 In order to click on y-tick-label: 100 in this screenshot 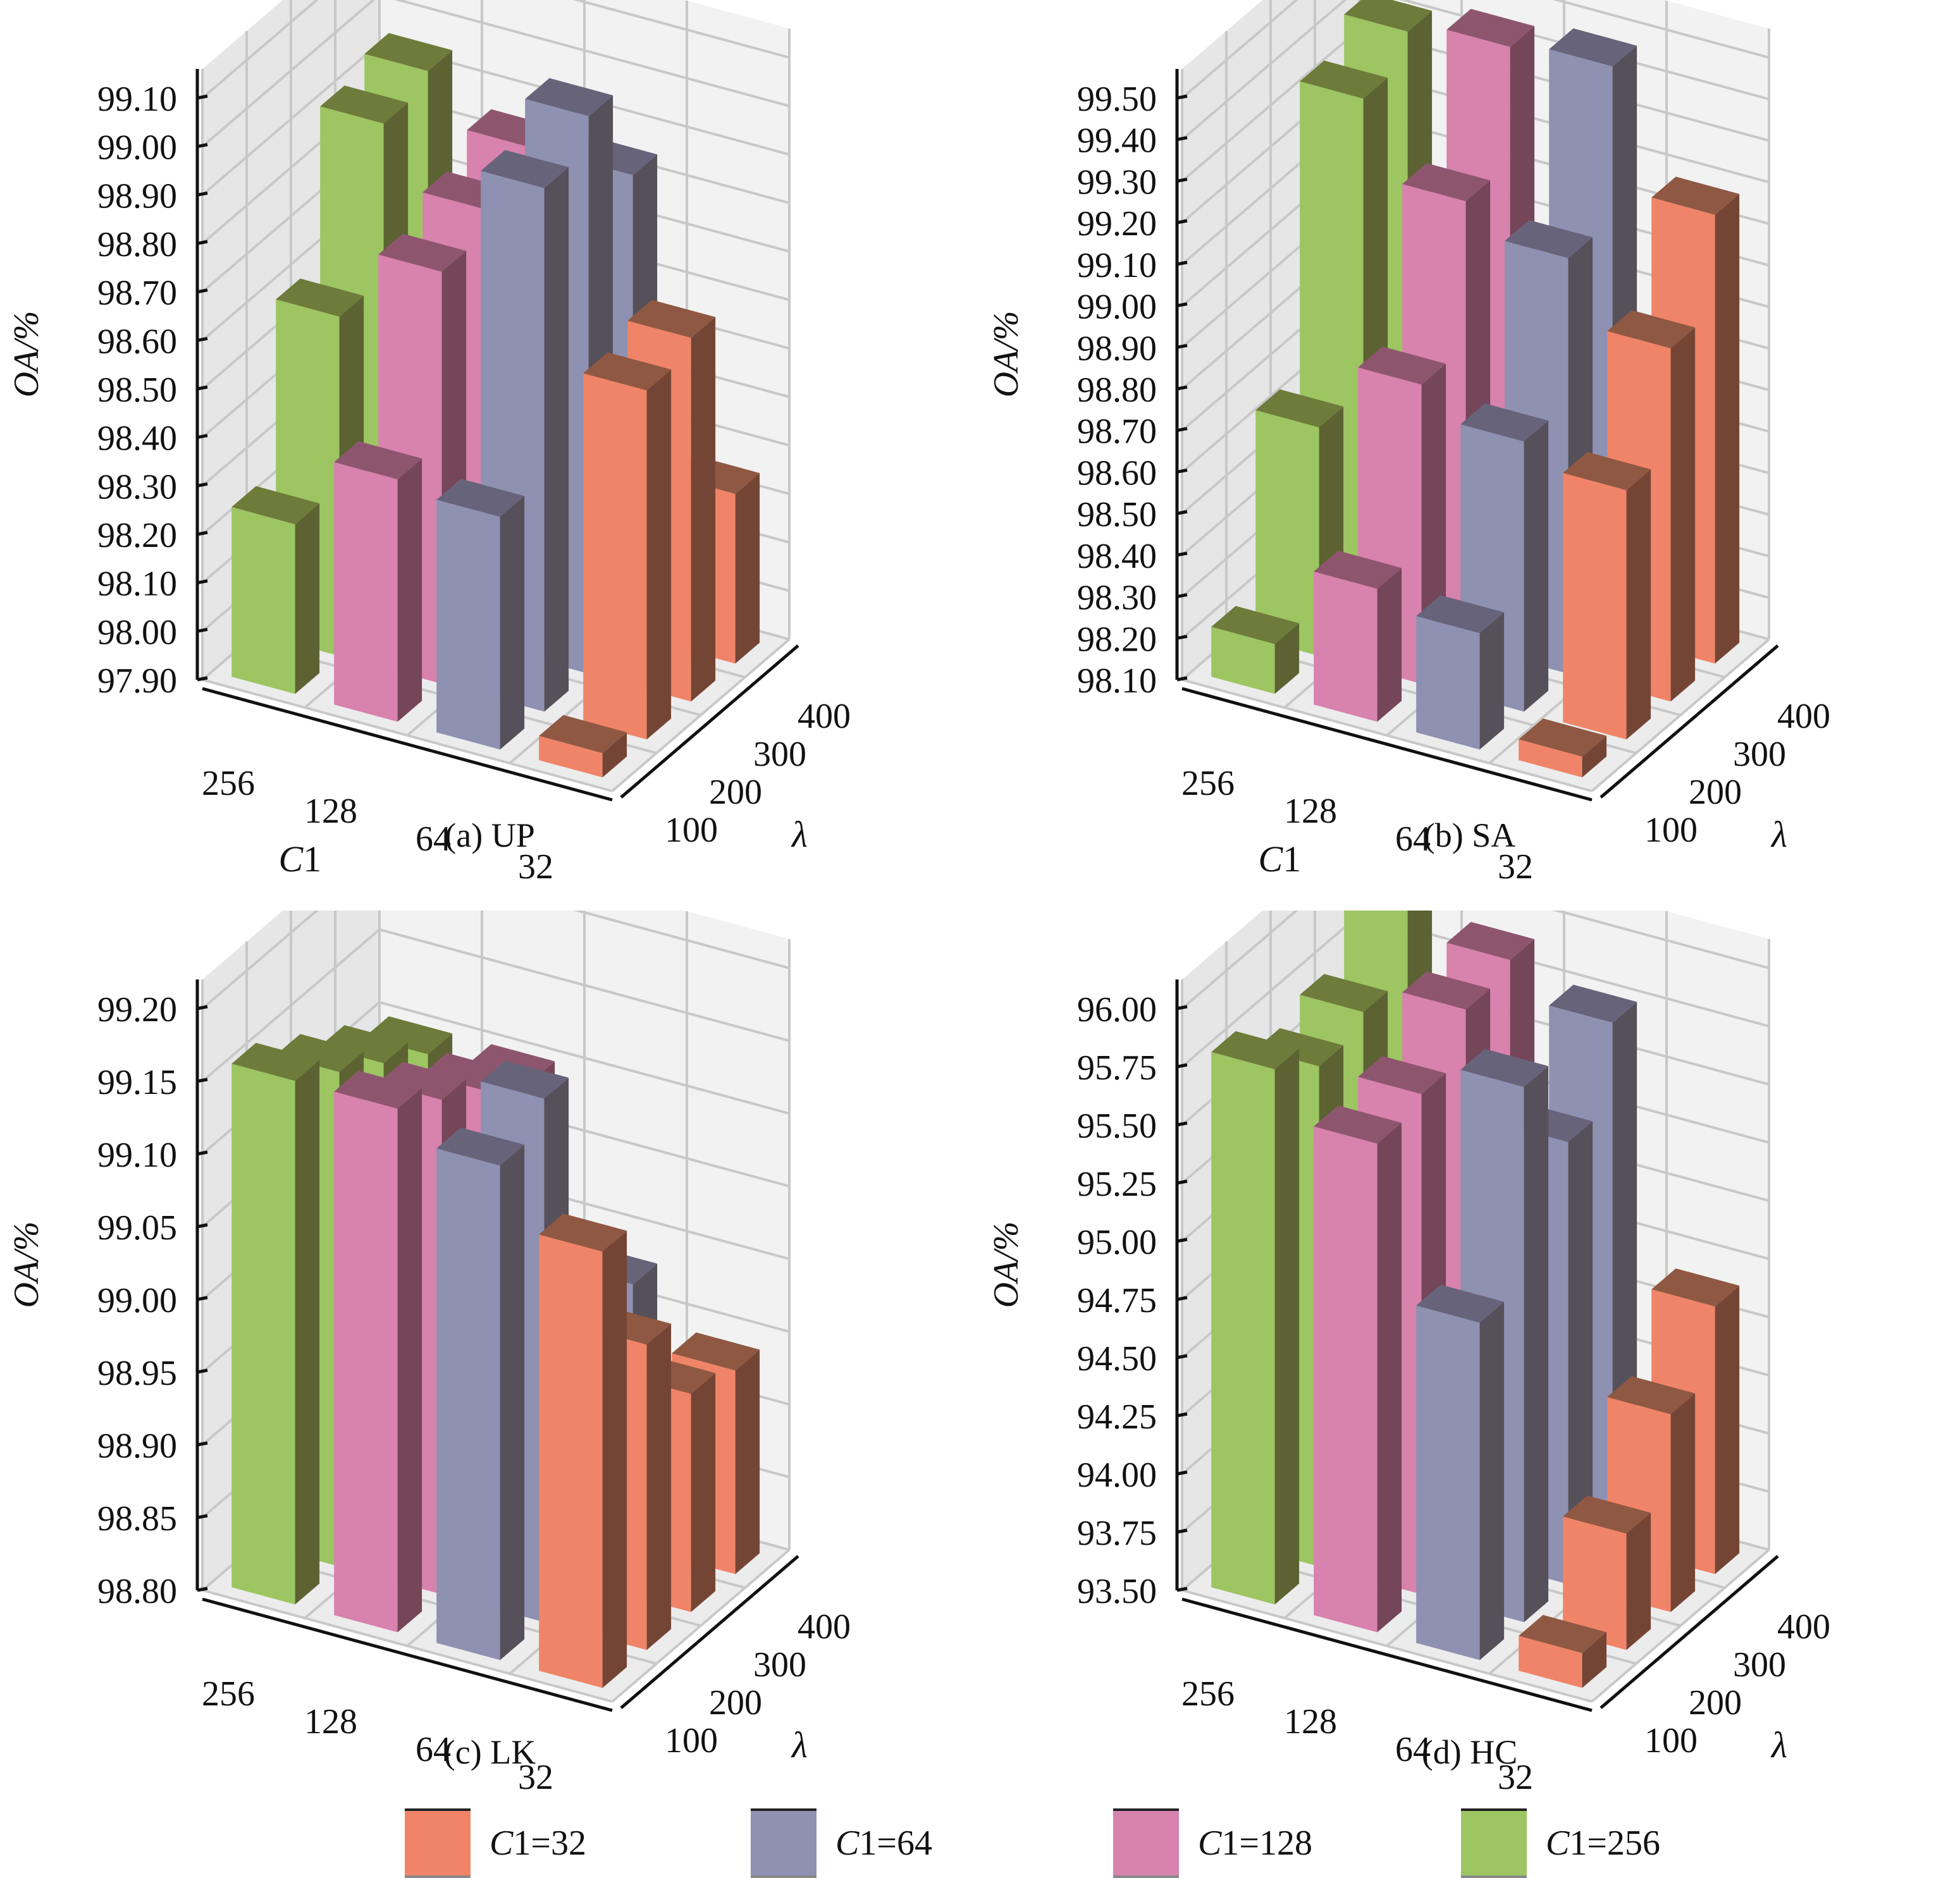, I will do `click(1671, 830)`.